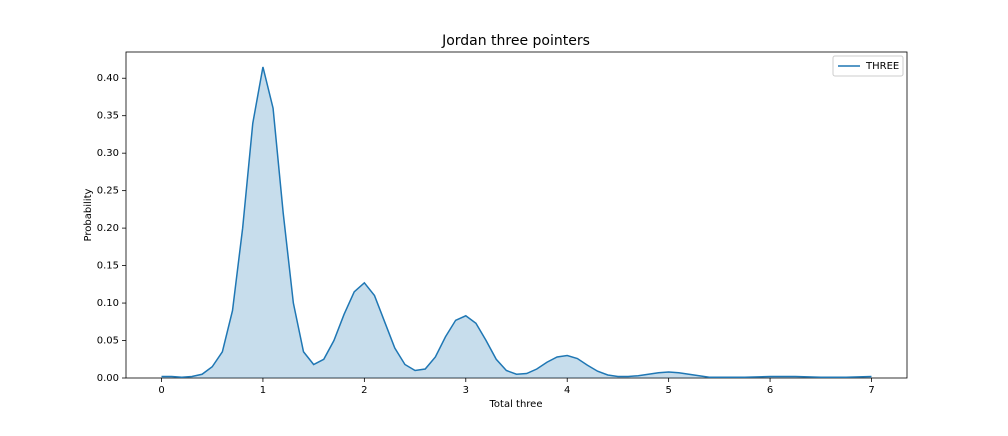 The width and height of the screenshot is (1008, 436). Describe the element at coordinates (108, 341) in the screenshot. I see `y-tick-label: 0.05` at that location.